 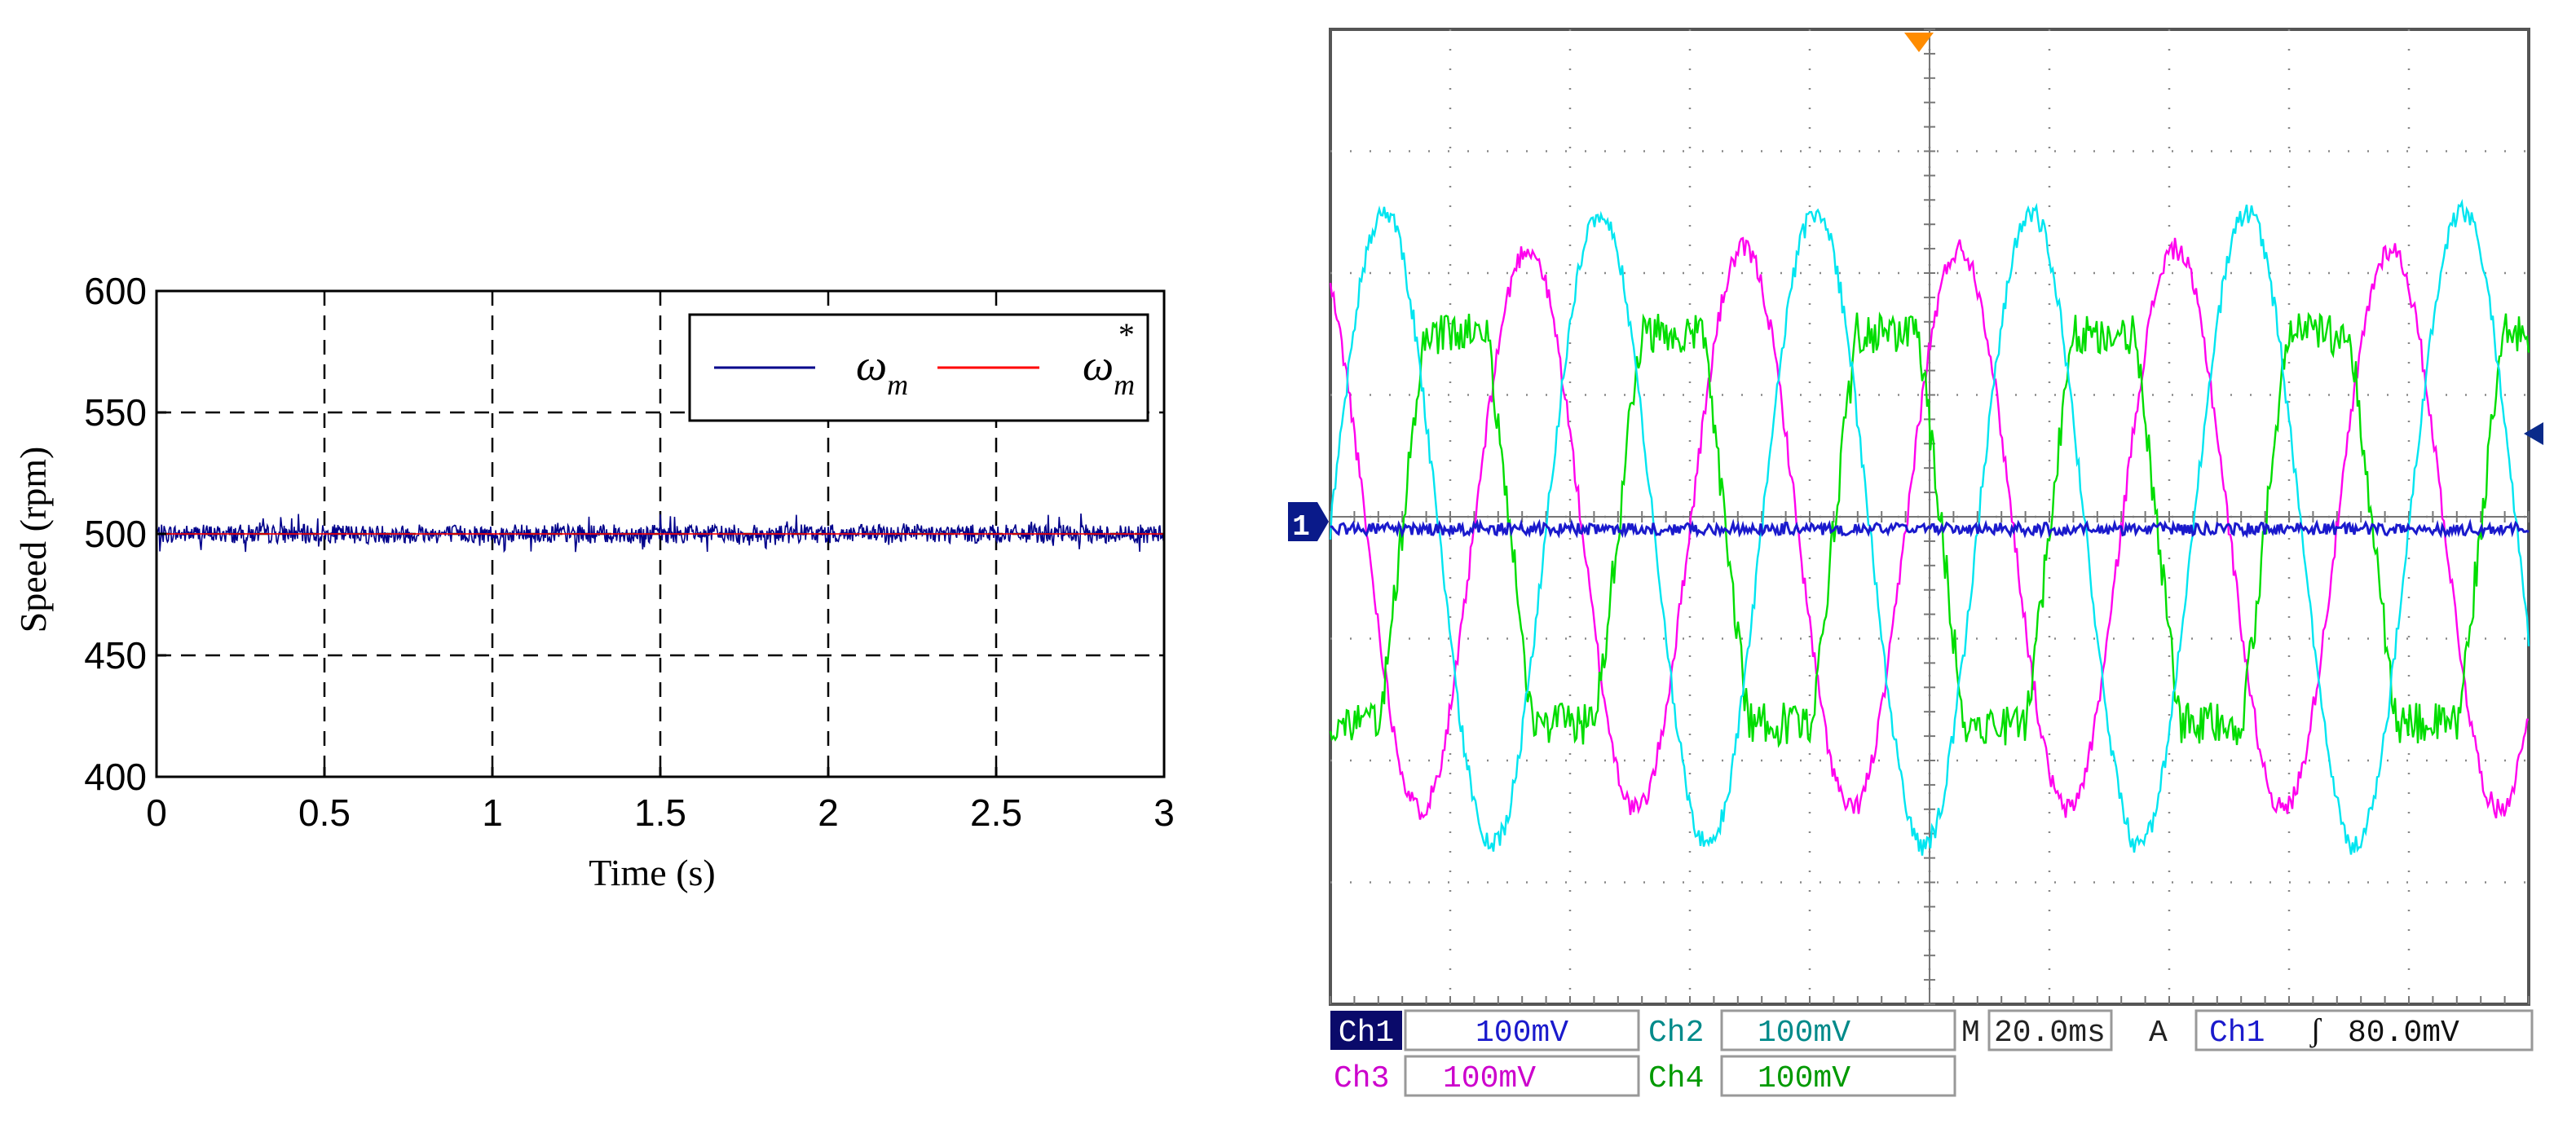 I want to click on ch1-scale: 100mV, so click(x=1521, y=1033).